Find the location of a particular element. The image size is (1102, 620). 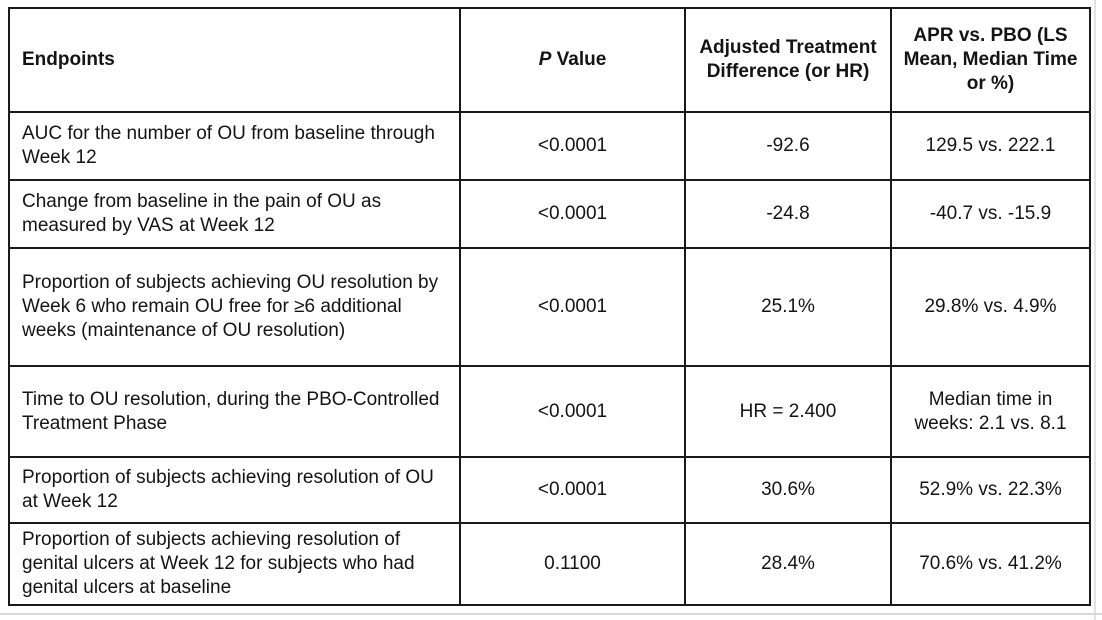

comparison-cell: 52.9% vs. 22.3% is located at coordinates (990, 490).